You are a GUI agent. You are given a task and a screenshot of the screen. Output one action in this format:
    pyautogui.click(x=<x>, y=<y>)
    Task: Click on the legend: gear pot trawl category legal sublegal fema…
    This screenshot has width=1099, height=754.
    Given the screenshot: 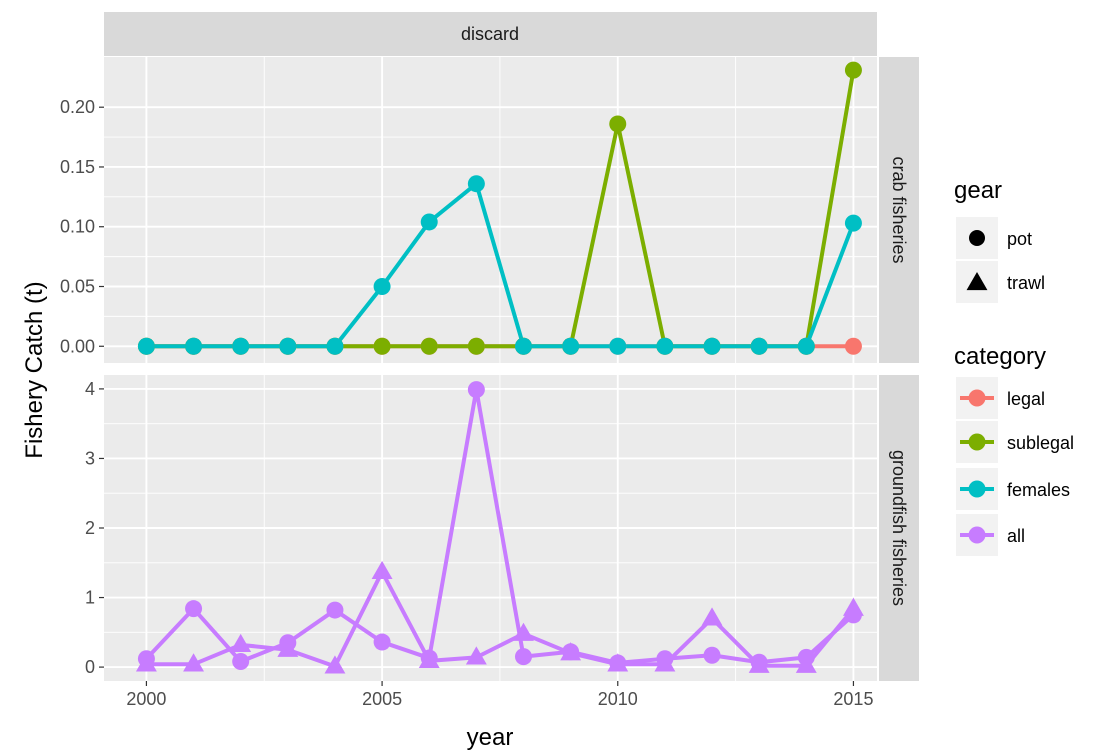 What is the action you would take?
    pyautogui.click(x=1014, y=366)
    